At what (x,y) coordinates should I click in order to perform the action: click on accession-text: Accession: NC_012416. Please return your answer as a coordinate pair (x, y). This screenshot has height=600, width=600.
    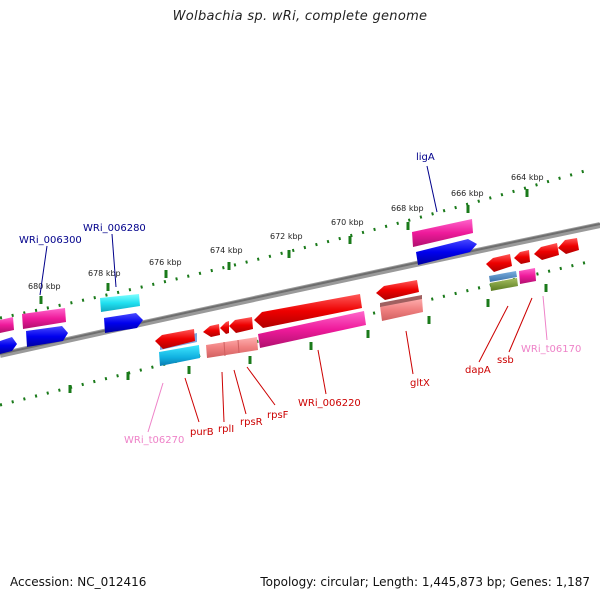
    Looking at the image, I should click on (78, 582).